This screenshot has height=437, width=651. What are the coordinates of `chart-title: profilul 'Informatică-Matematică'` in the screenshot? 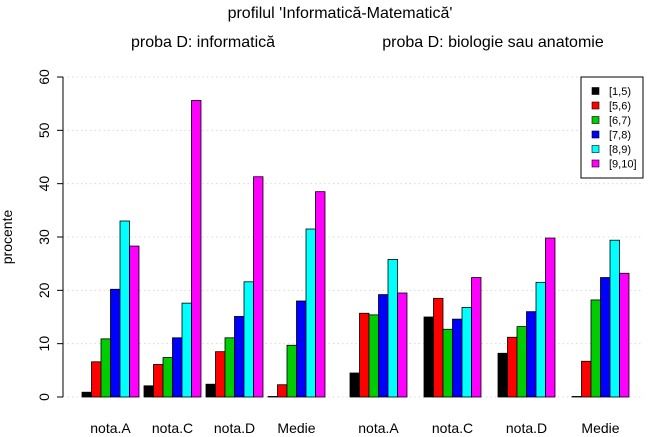 It's located at (340, 13).